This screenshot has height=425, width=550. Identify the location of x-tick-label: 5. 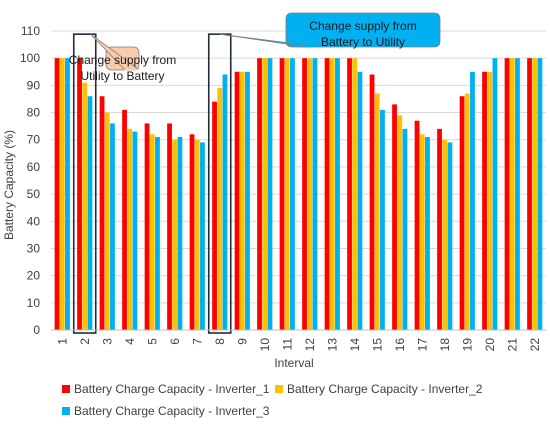
(152, 341).